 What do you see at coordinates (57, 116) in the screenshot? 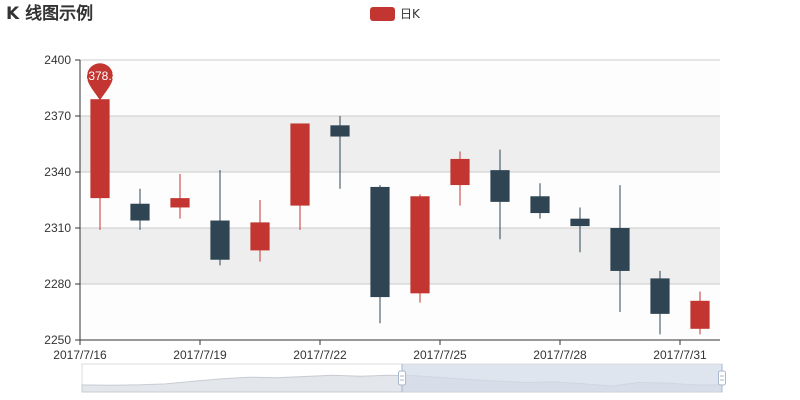
I see `y-tick-label: 2370` at bounding box center [57, 116].